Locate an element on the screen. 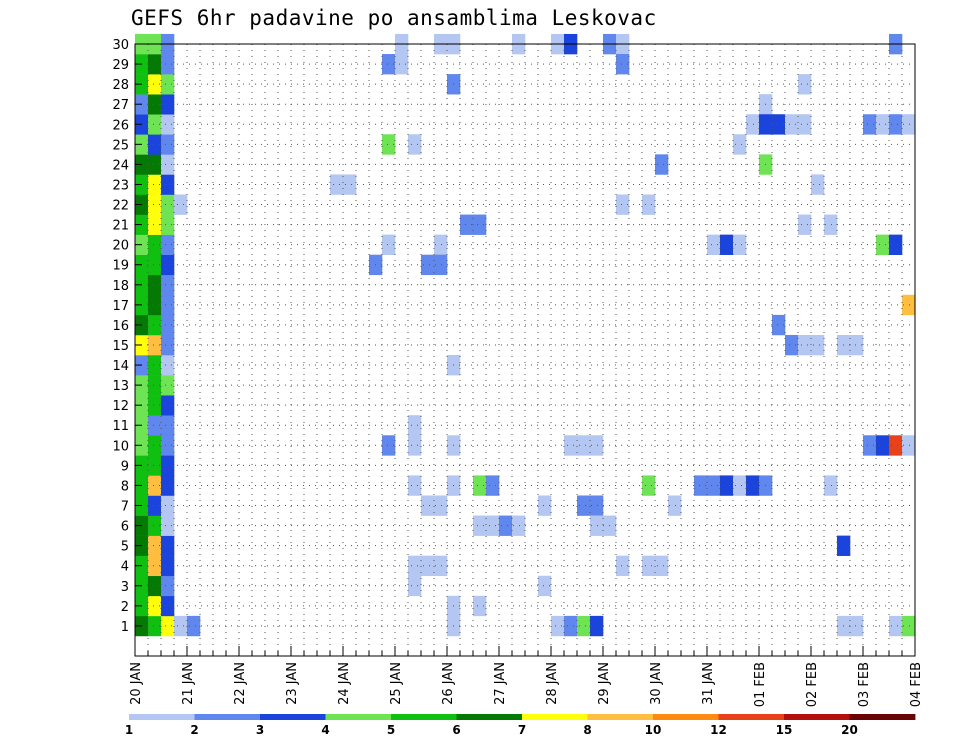  y-tick-label: 23 is located at coordinates (120, 185).